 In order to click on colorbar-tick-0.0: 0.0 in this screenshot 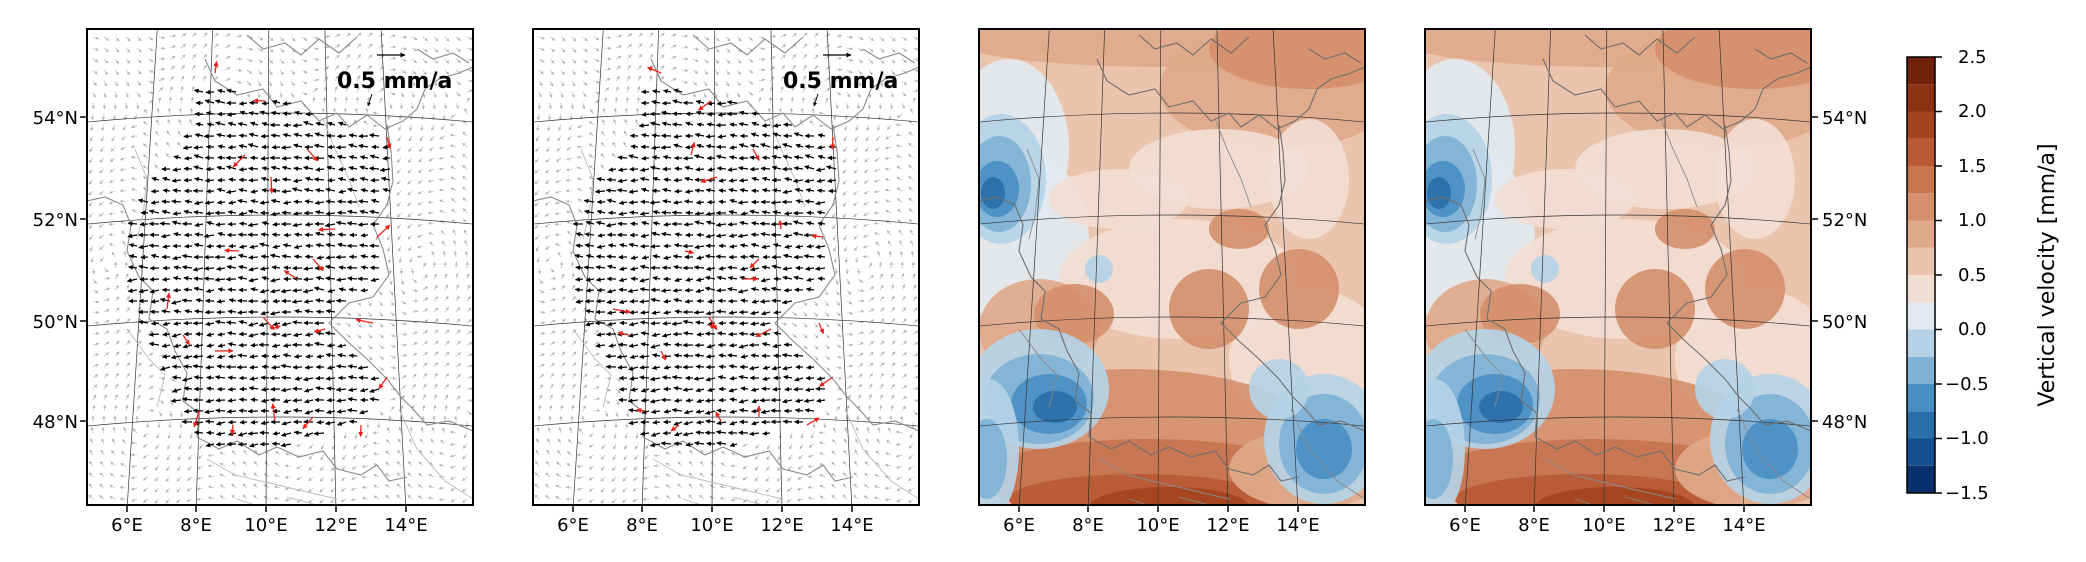, I will do `click(1972, 329)`.